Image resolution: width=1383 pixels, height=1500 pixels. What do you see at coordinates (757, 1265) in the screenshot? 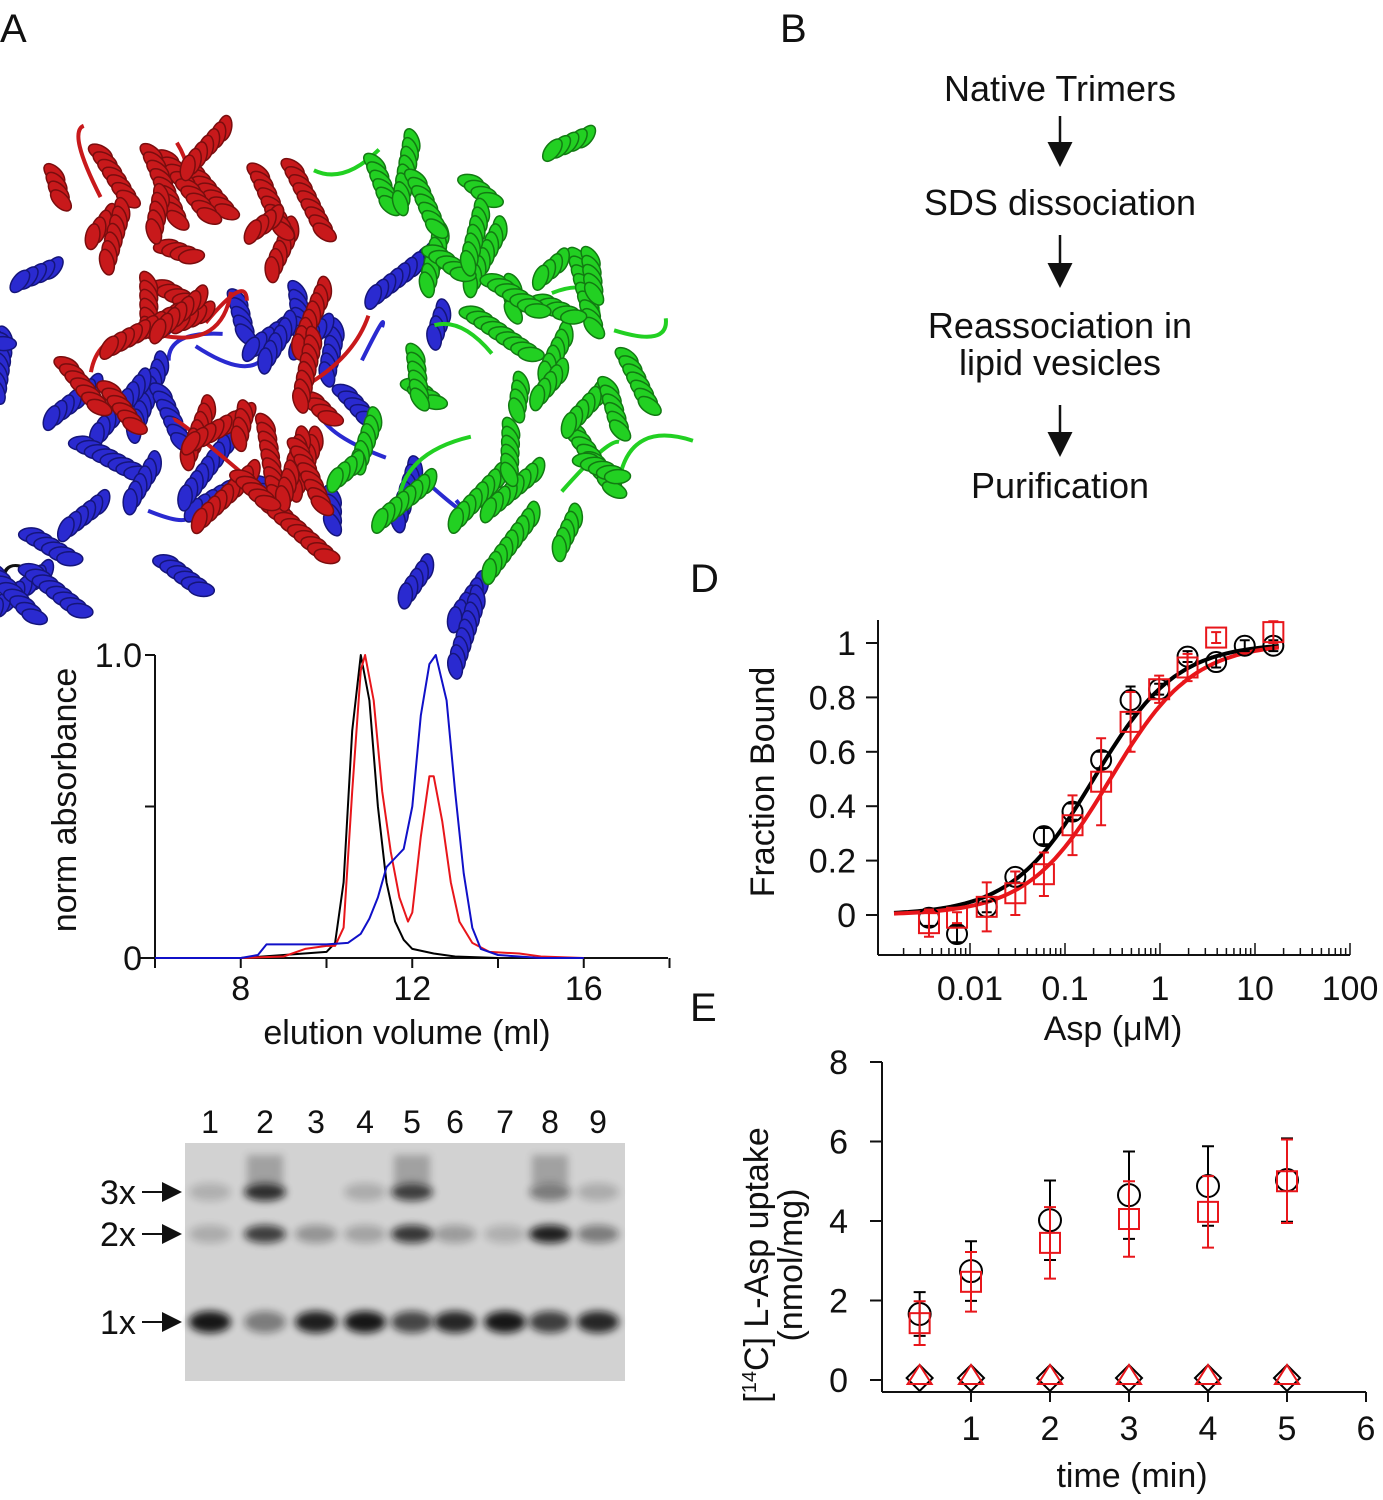
I see `e-y-axis-label: [14C] L-Asp uptake` at bounding box center [757, 1265].